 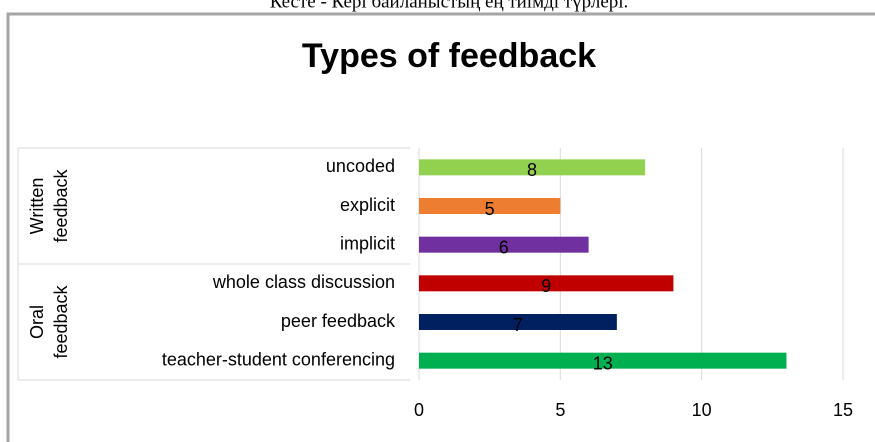 I want to click on x-tick-label: 5, so click(x=560, y=410).